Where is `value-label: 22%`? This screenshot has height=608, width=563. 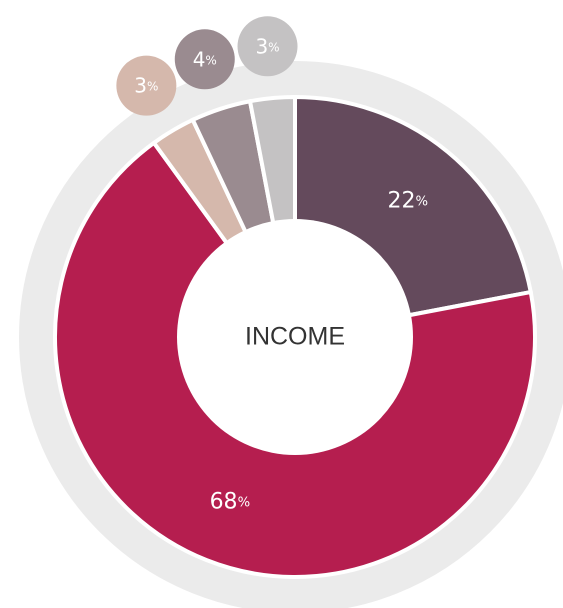 value-label: 22% is located at coordinates (408, 201).